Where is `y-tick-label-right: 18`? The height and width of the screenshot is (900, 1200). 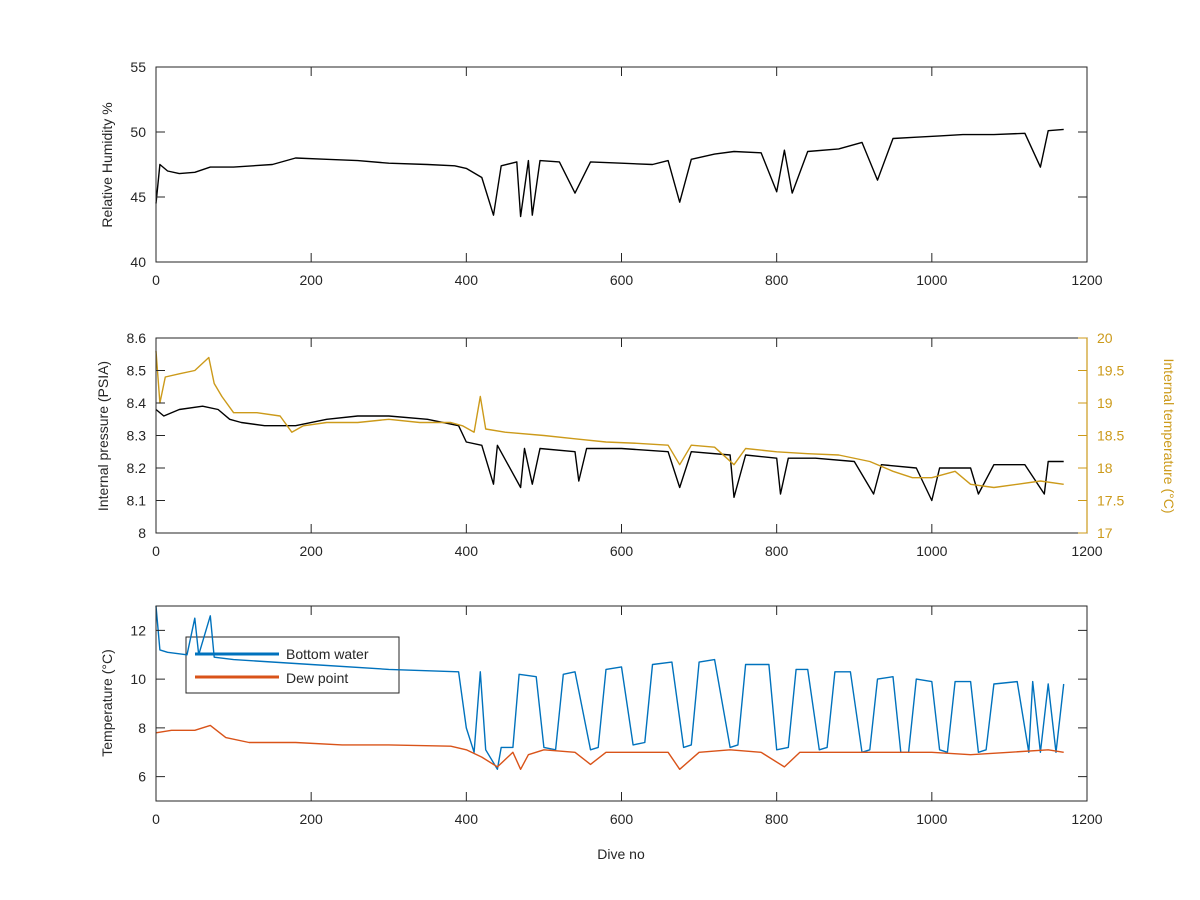 y-tick-label-right: 18 is located at coordinates (1105, 468).